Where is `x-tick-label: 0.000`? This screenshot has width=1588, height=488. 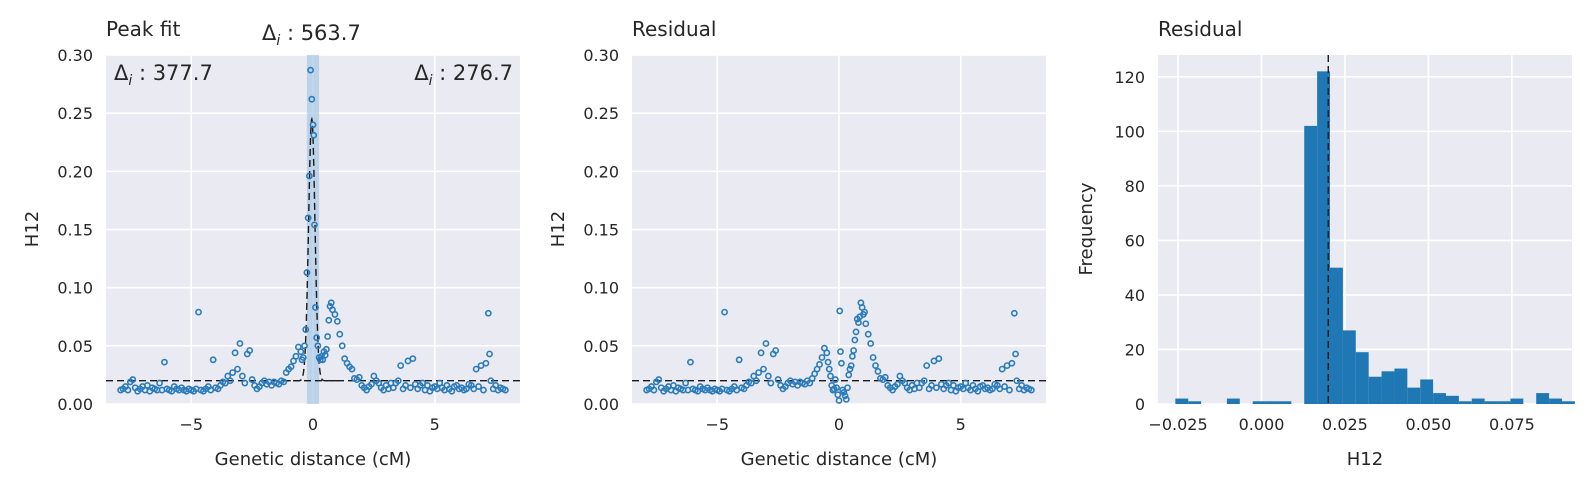 x-tick-label: 0.000 is located at coordinates (1262, 424).